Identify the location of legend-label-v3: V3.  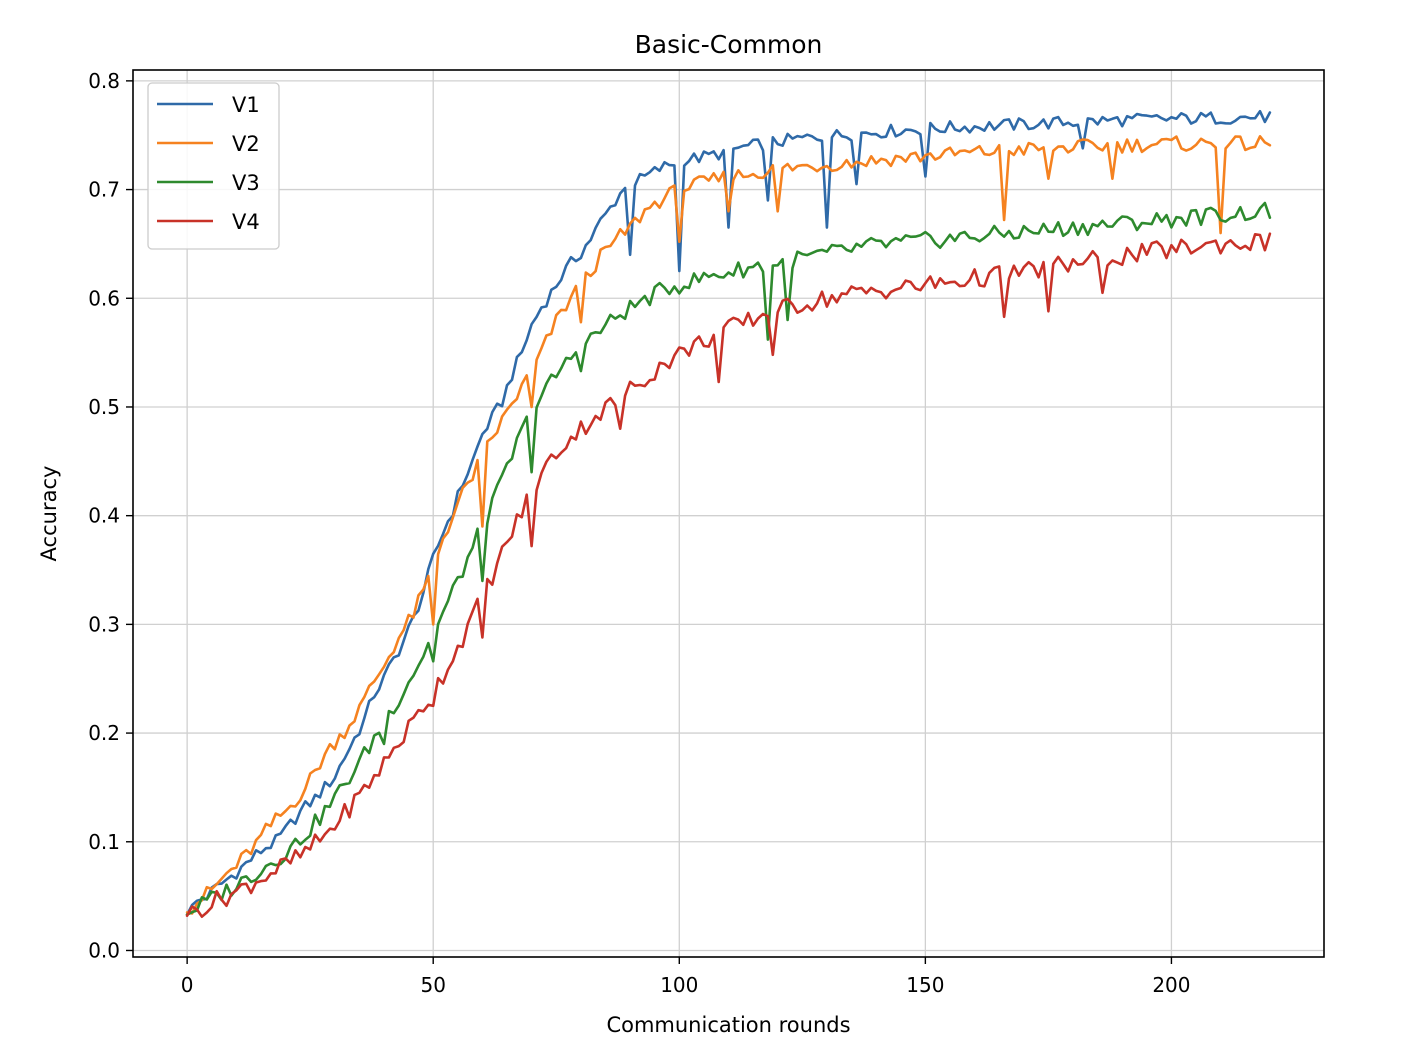
(246, 183).